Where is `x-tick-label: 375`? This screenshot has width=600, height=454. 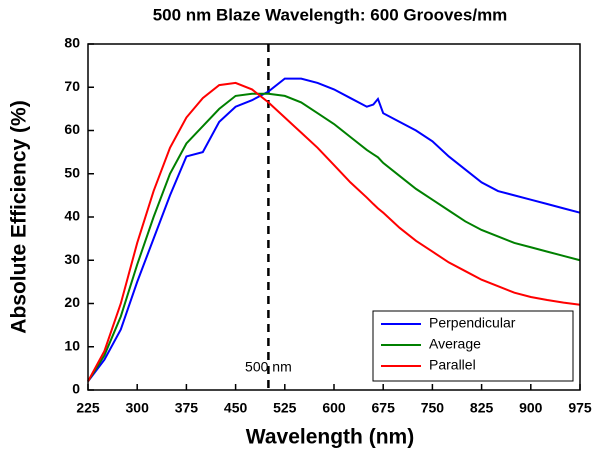 x-tick-label: 375 is located at coordinates (187, 408).